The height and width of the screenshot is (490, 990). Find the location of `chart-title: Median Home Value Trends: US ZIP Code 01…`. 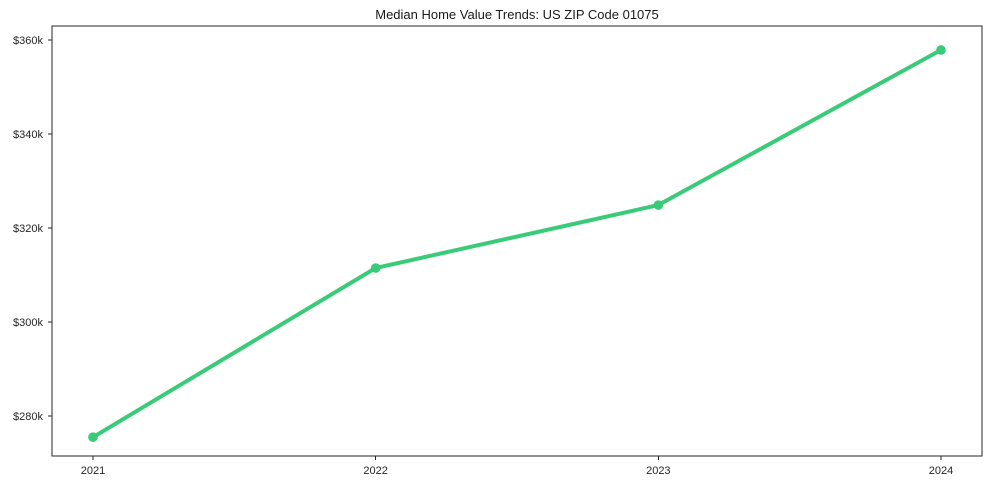

chart-title: Median Home Value Trends: US ZIP Code 01… is located at coordinates (517, 14).